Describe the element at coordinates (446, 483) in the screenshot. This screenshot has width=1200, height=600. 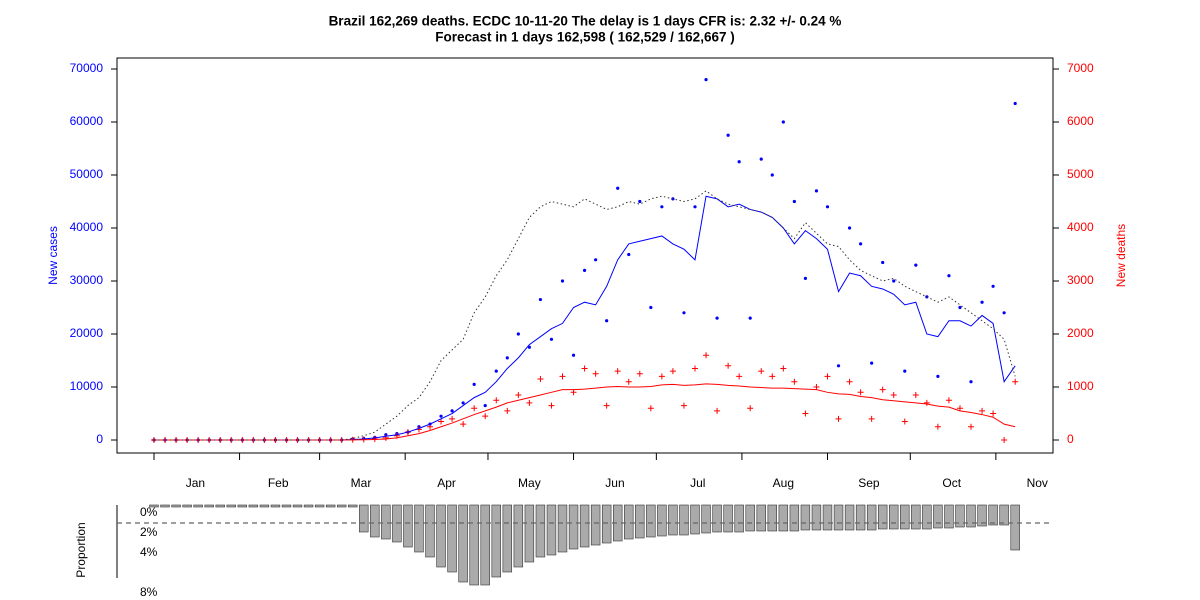
I see `x-tick-label: Apr` at that location.